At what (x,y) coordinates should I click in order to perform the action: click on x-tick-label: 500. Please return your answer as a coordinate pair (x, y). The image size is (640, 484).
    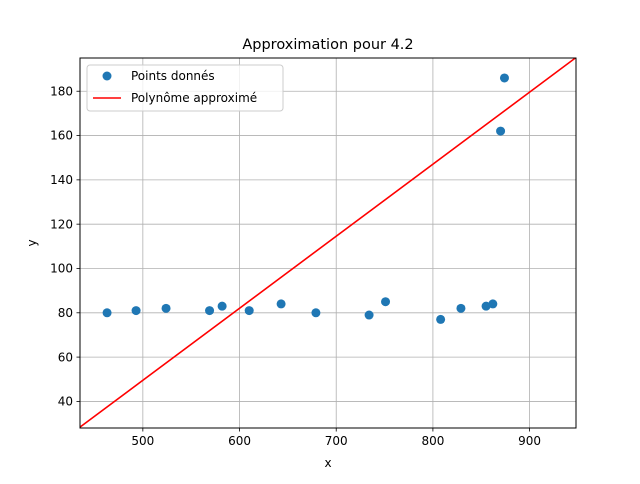
    Looking at the image, I should click on (142, 441).